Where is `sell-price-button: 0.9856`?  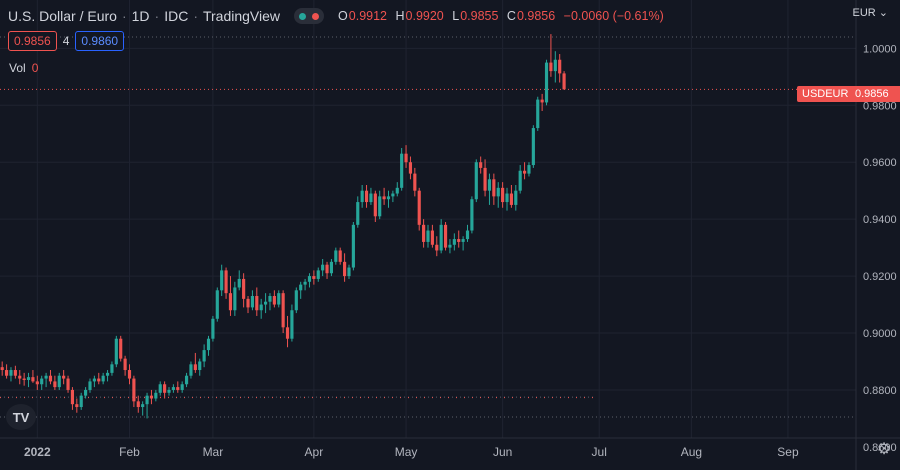 sell-price-button: 0.9856 is located at coordinates (32, 41).